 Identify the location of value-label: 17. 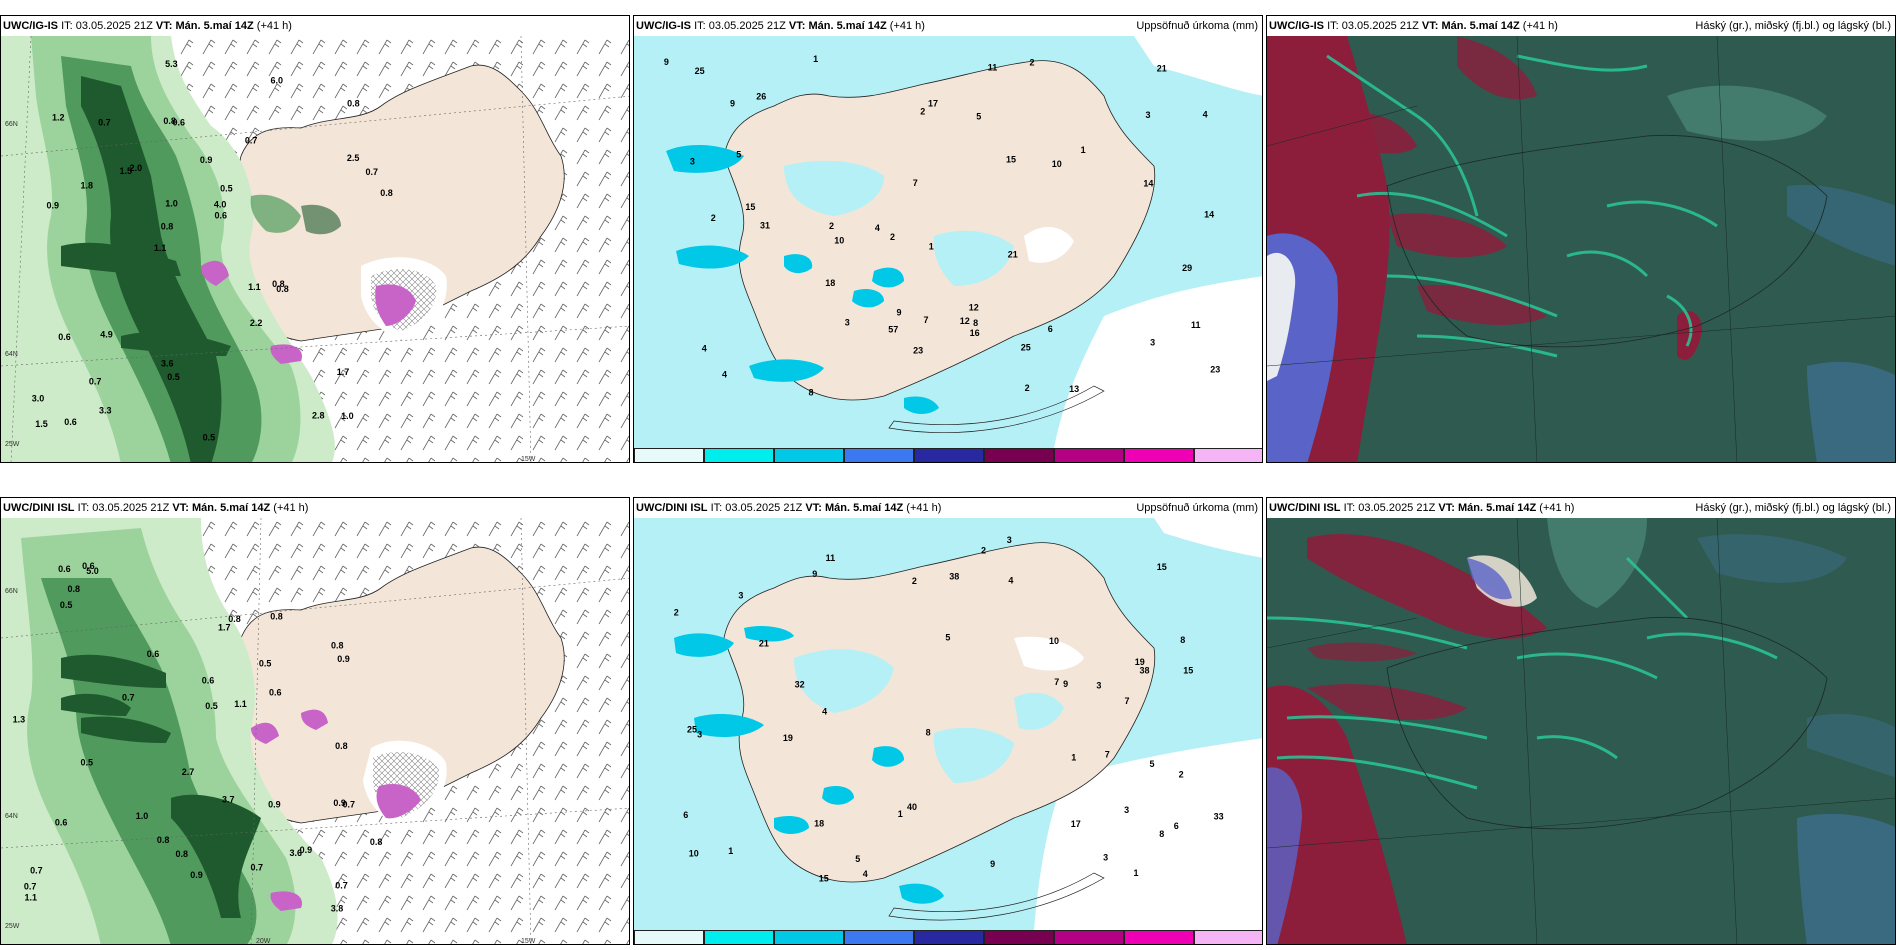
(1076, 824).